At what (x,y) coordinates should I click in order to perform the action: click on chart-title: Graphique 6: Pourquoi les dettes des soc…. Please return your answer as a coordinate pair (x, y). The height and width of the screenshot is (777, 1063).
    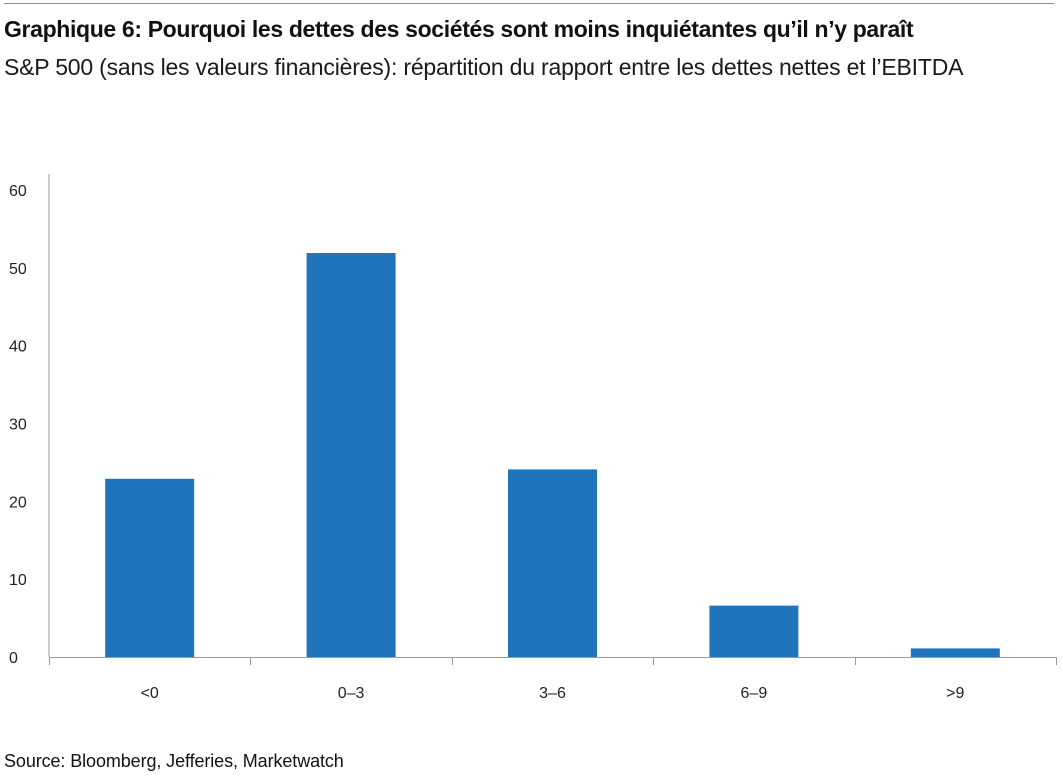
    Looking at the image, I should click on (459, 29).